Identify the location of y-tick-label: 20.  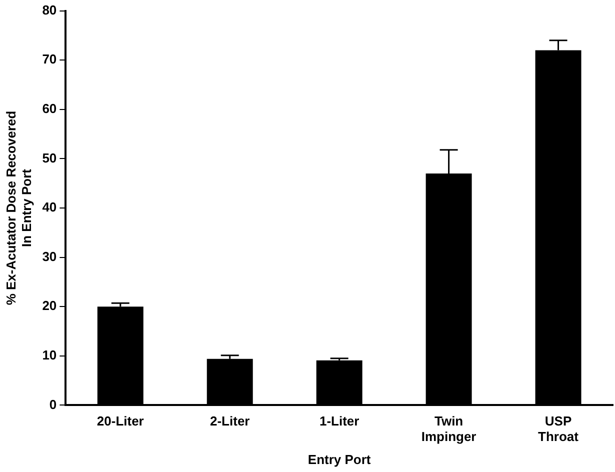
(49, 306).